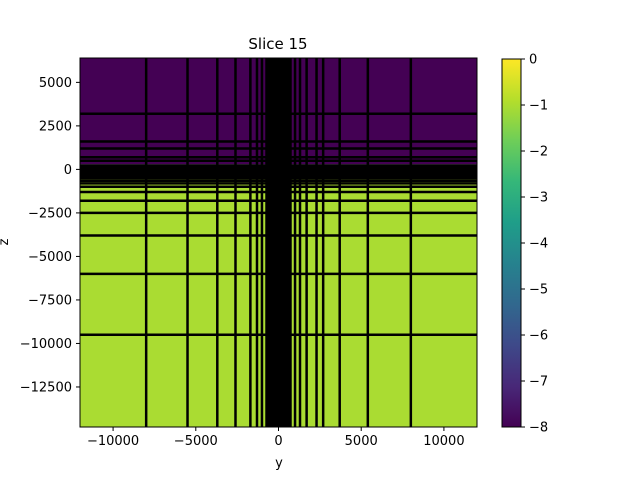 The height and width of the screenshot is (480, 640). What do you see at coordinates (538, 198) in the screenshot?
I see `colorbar-tick-label: −3` at bounding box center [538, 198].